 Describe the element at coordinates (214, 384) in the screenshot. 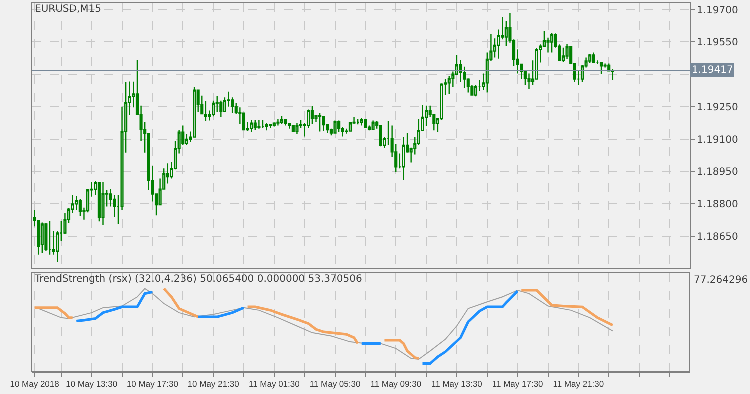

I see `x-tick-label: 10 May 21:30` at that location.